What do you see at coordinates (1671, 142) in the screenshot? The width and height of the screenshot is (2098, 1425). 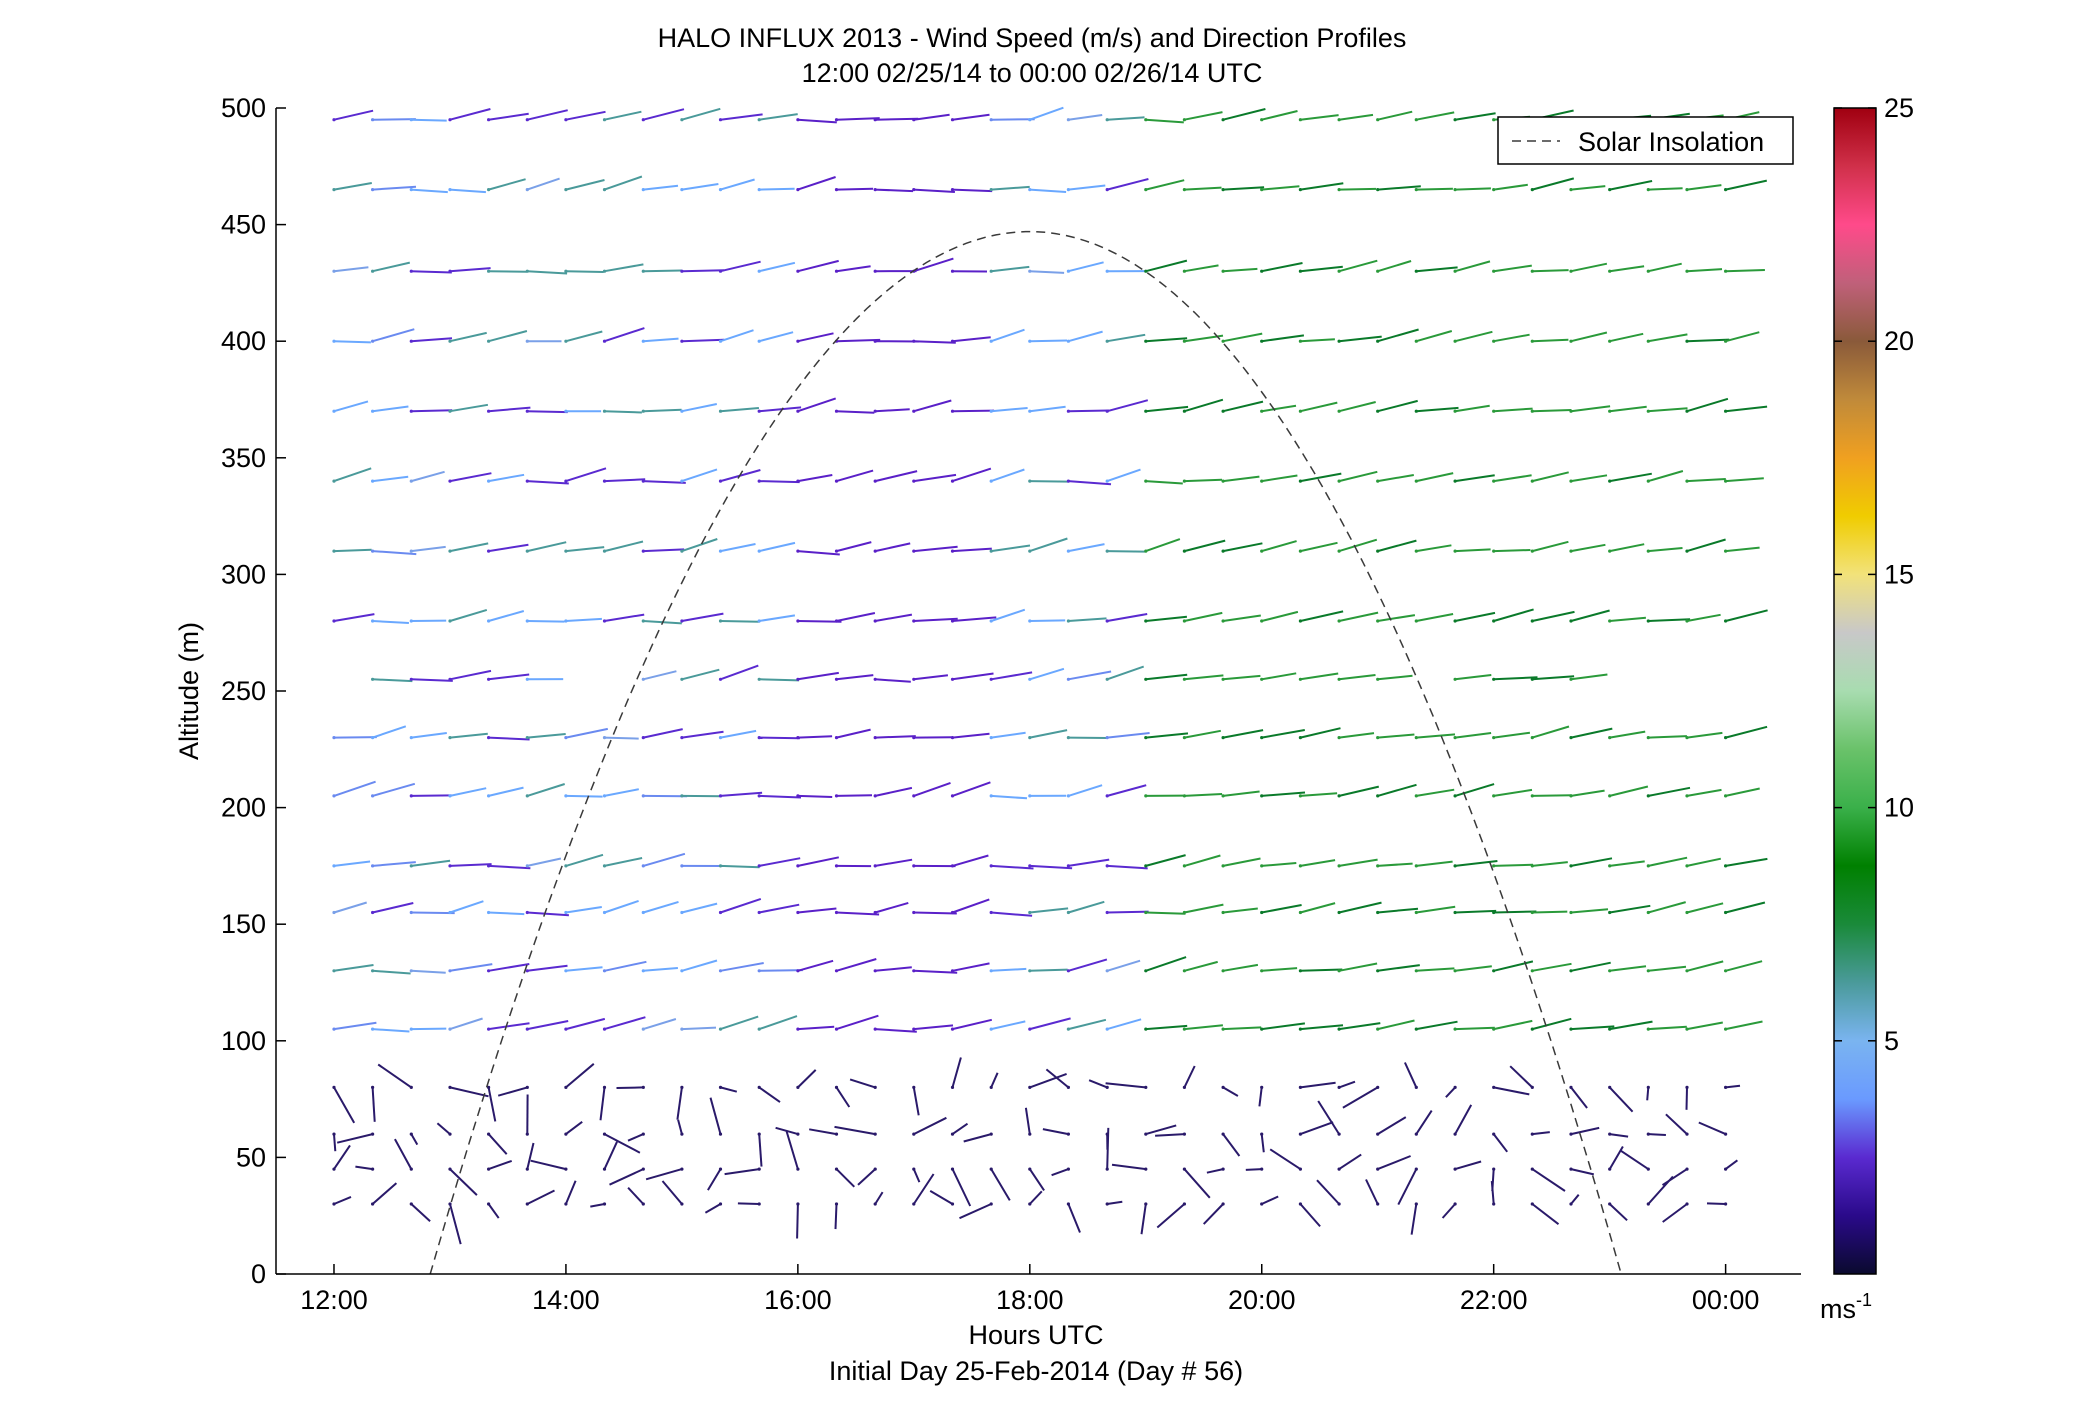 I see `legend-label: Solar Insolation` at bounding box center [1671, 142].